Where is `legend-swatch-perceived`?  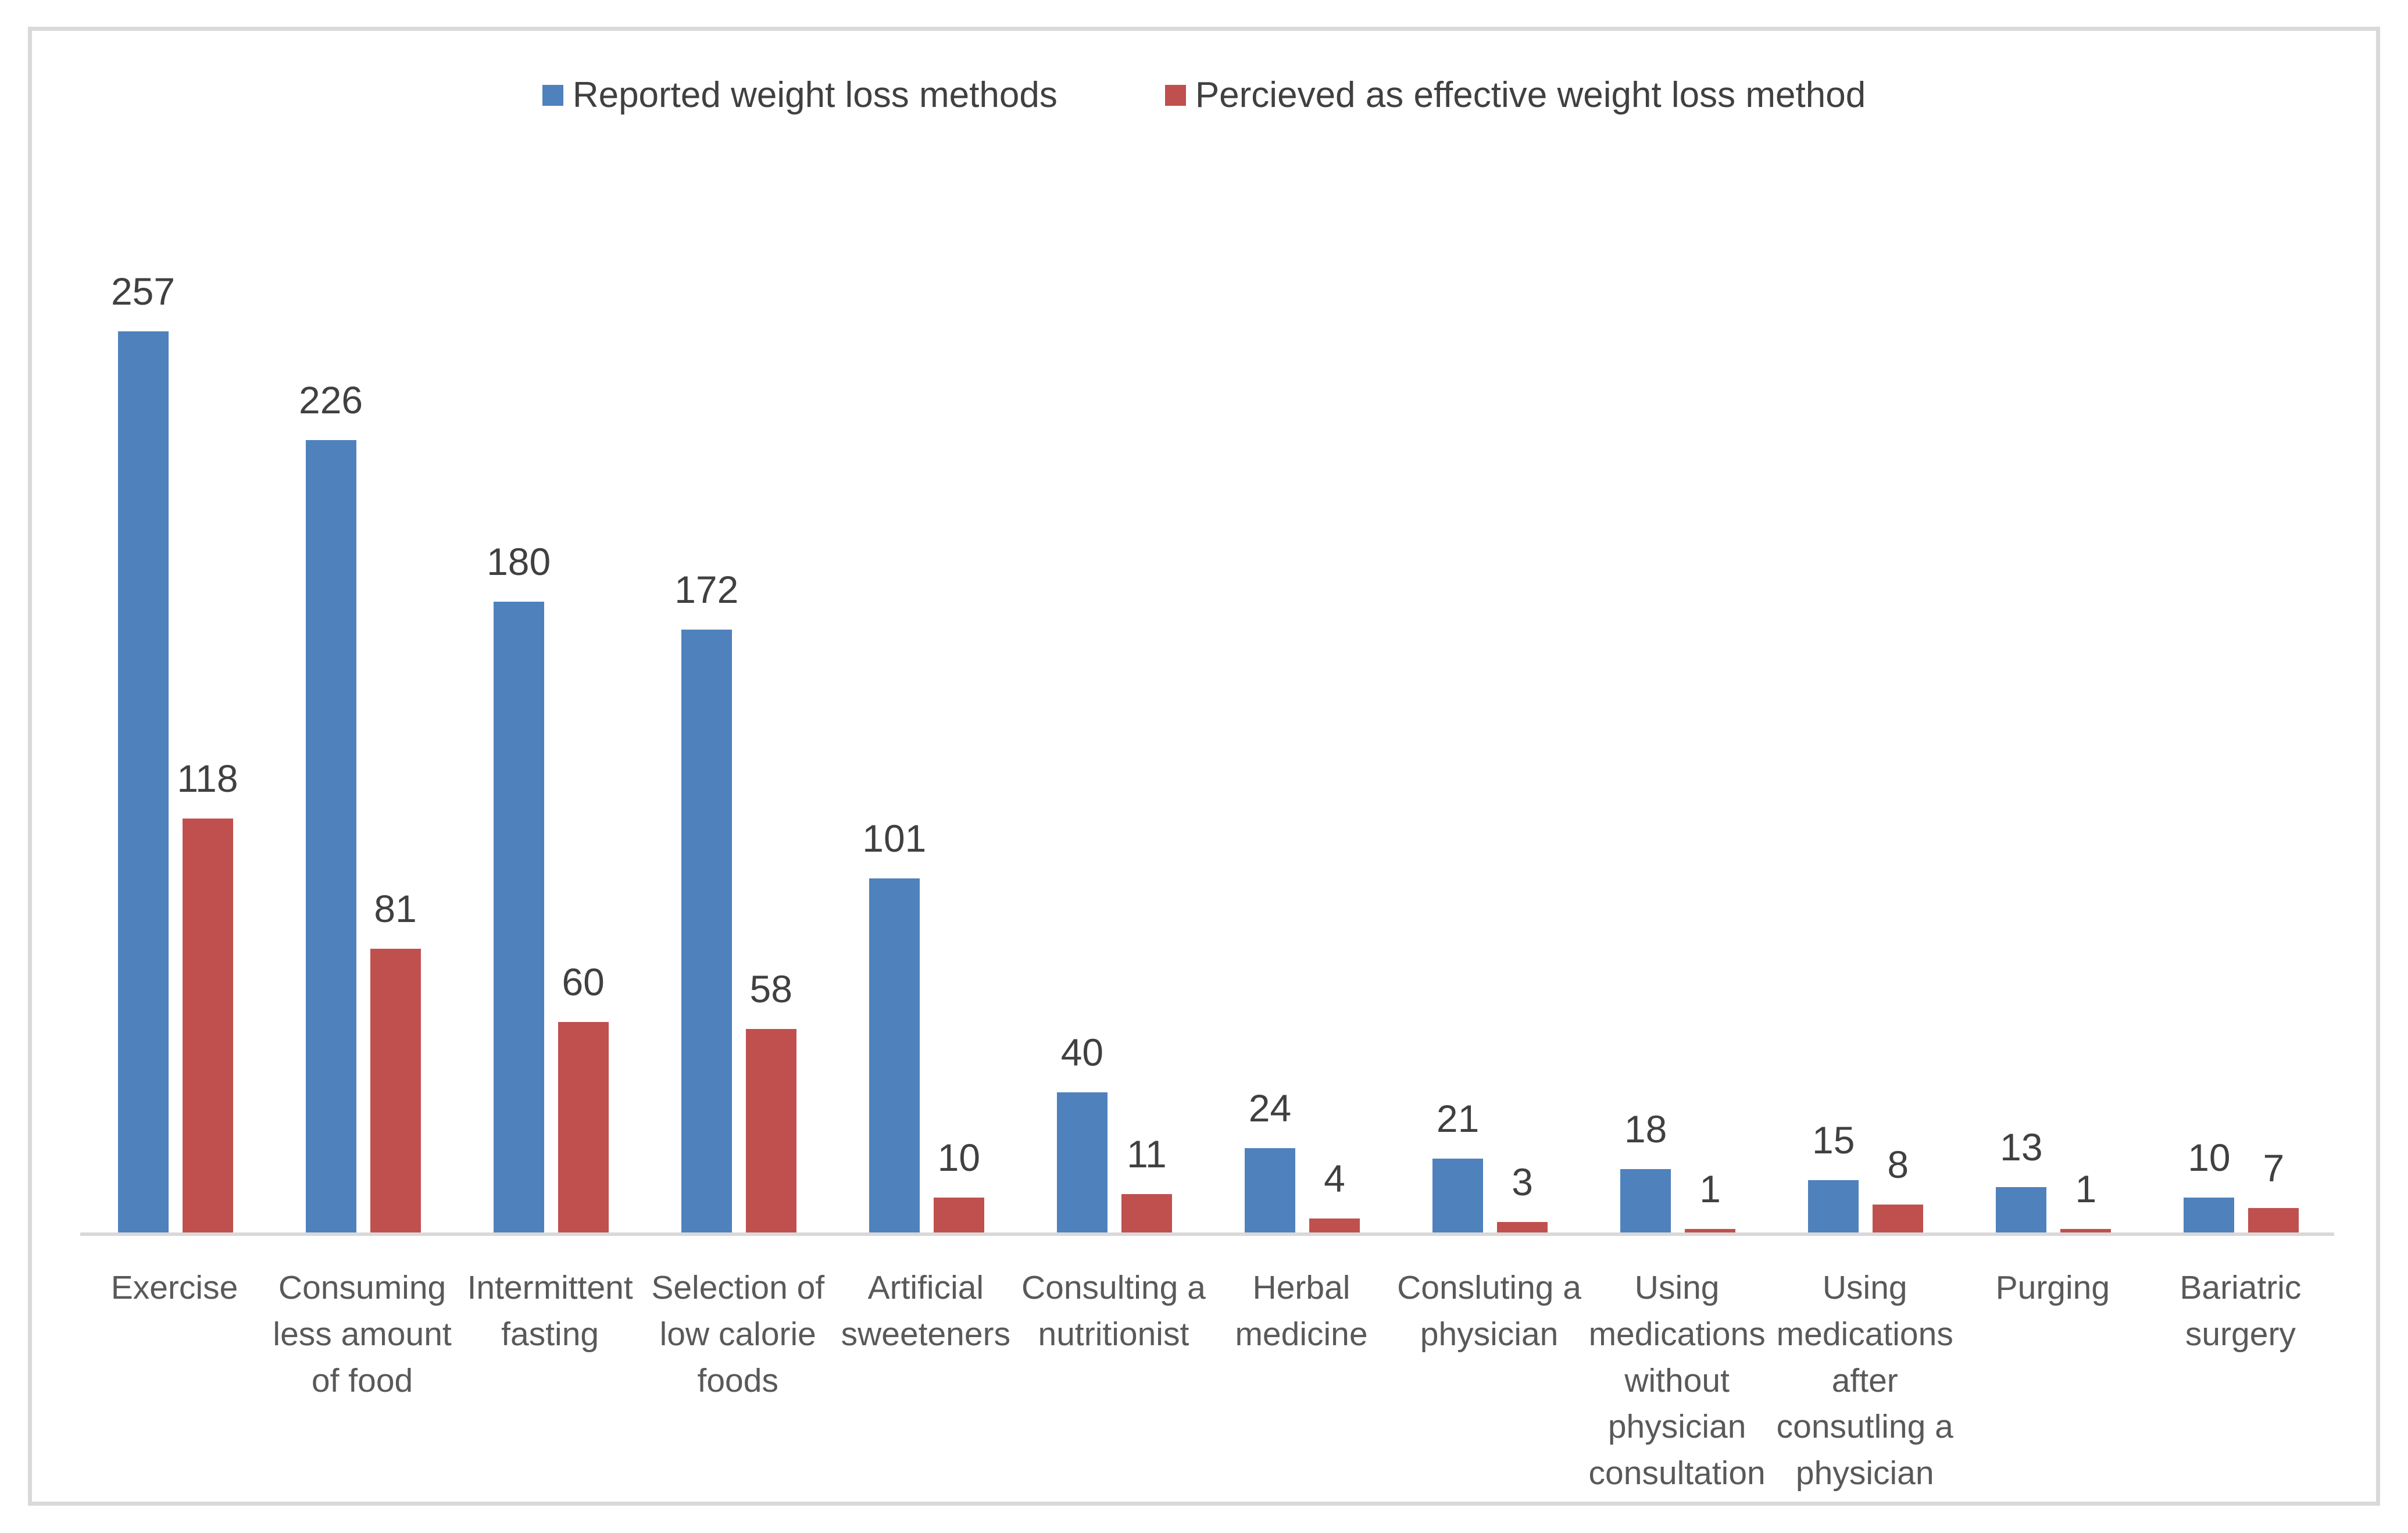 legend-swatch-perceived is located at coordinates (1175, 95).